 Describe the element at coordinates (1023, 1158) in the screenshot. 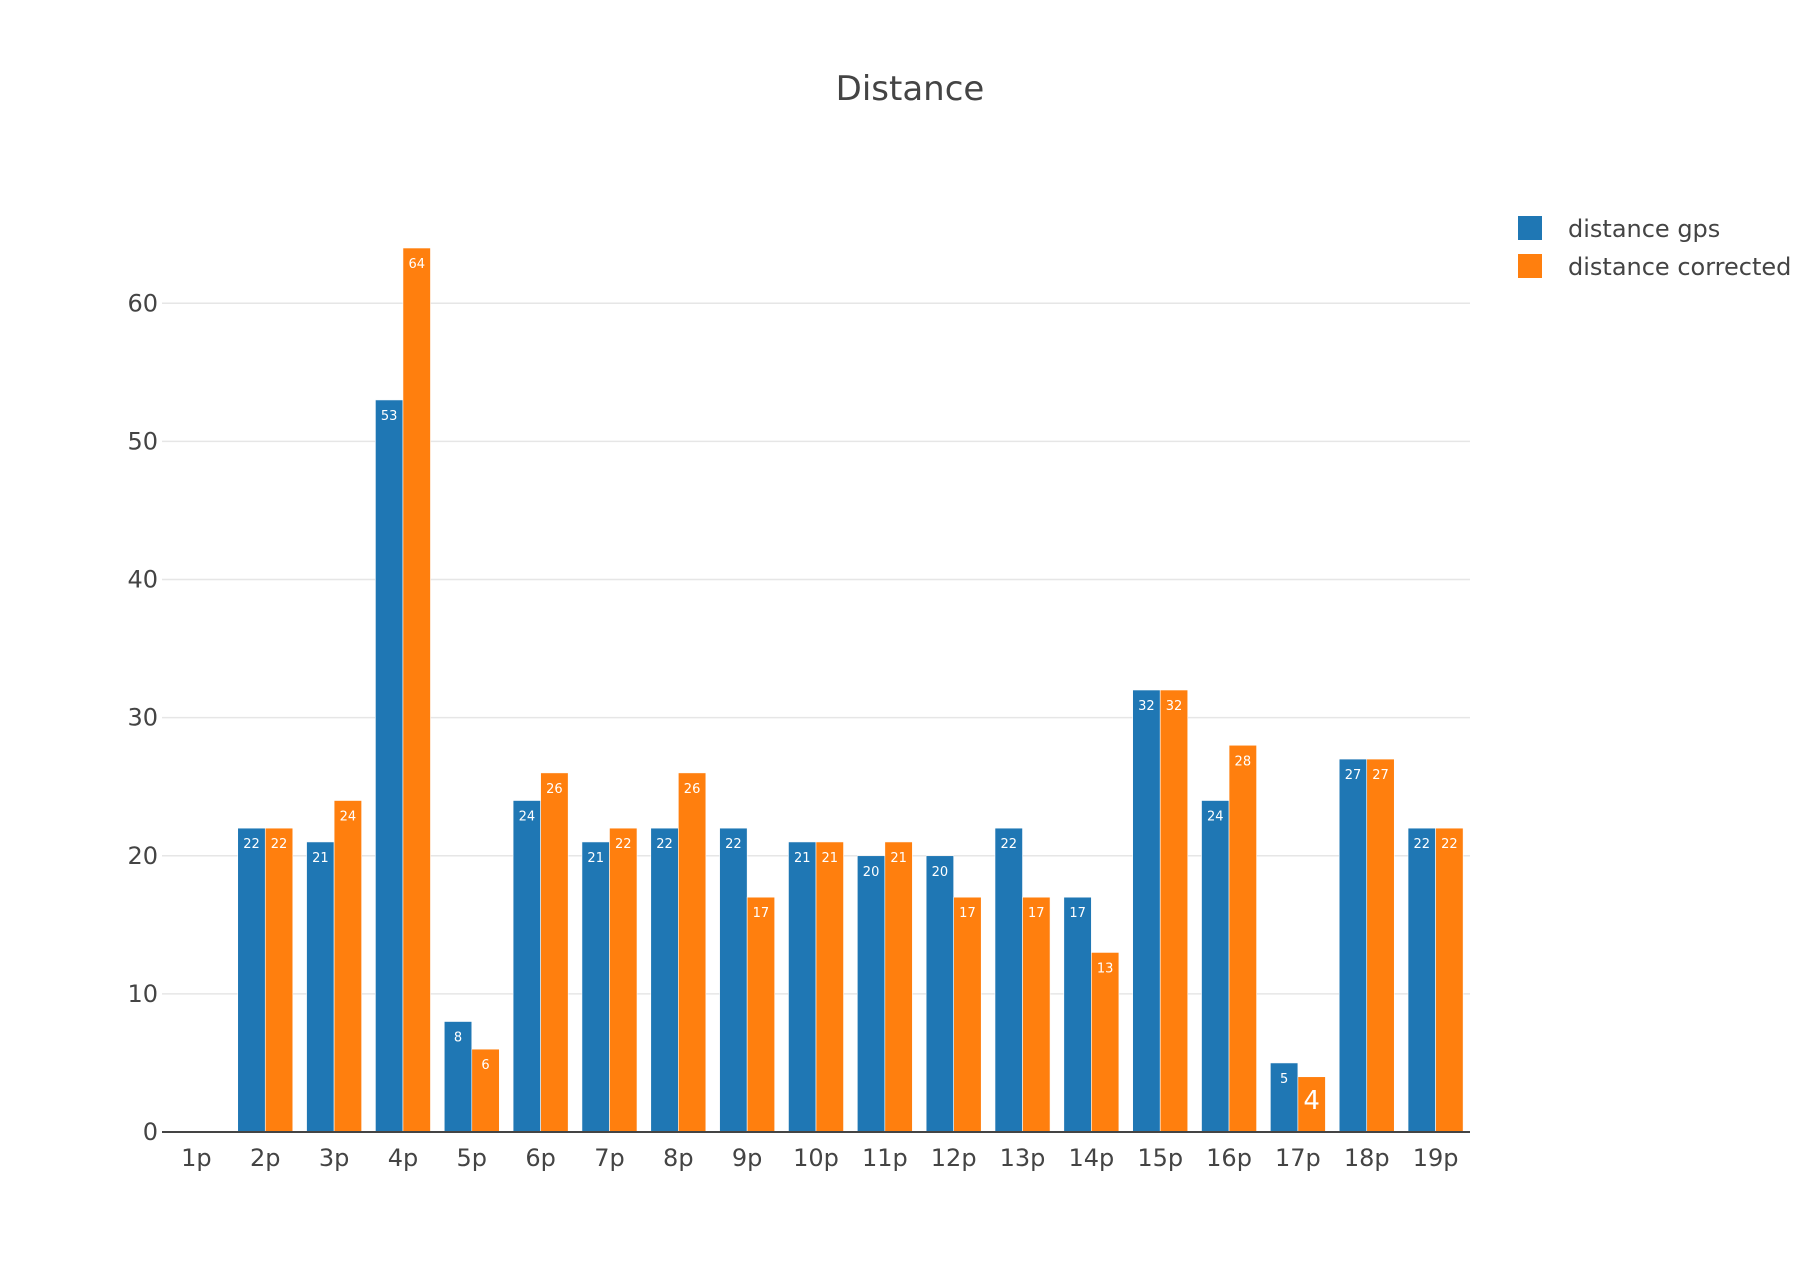

I see `x-tick-label: 13p` at that location.